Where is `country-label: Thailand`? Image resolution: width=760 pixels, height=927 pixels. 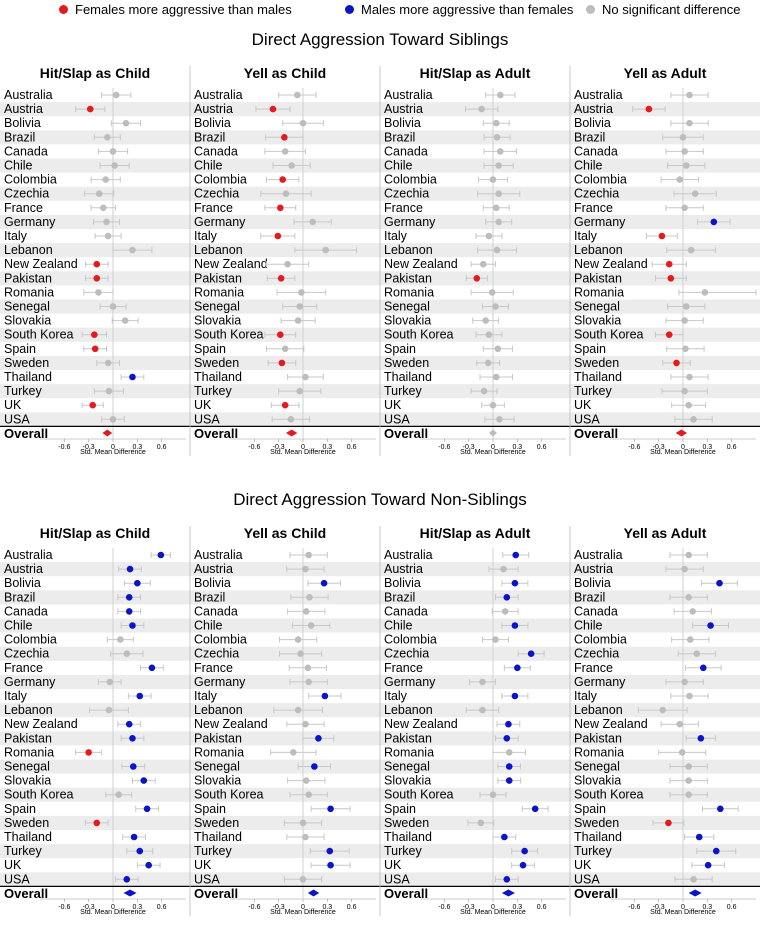
country-label: Thailand is located at coordinates (28, 377).